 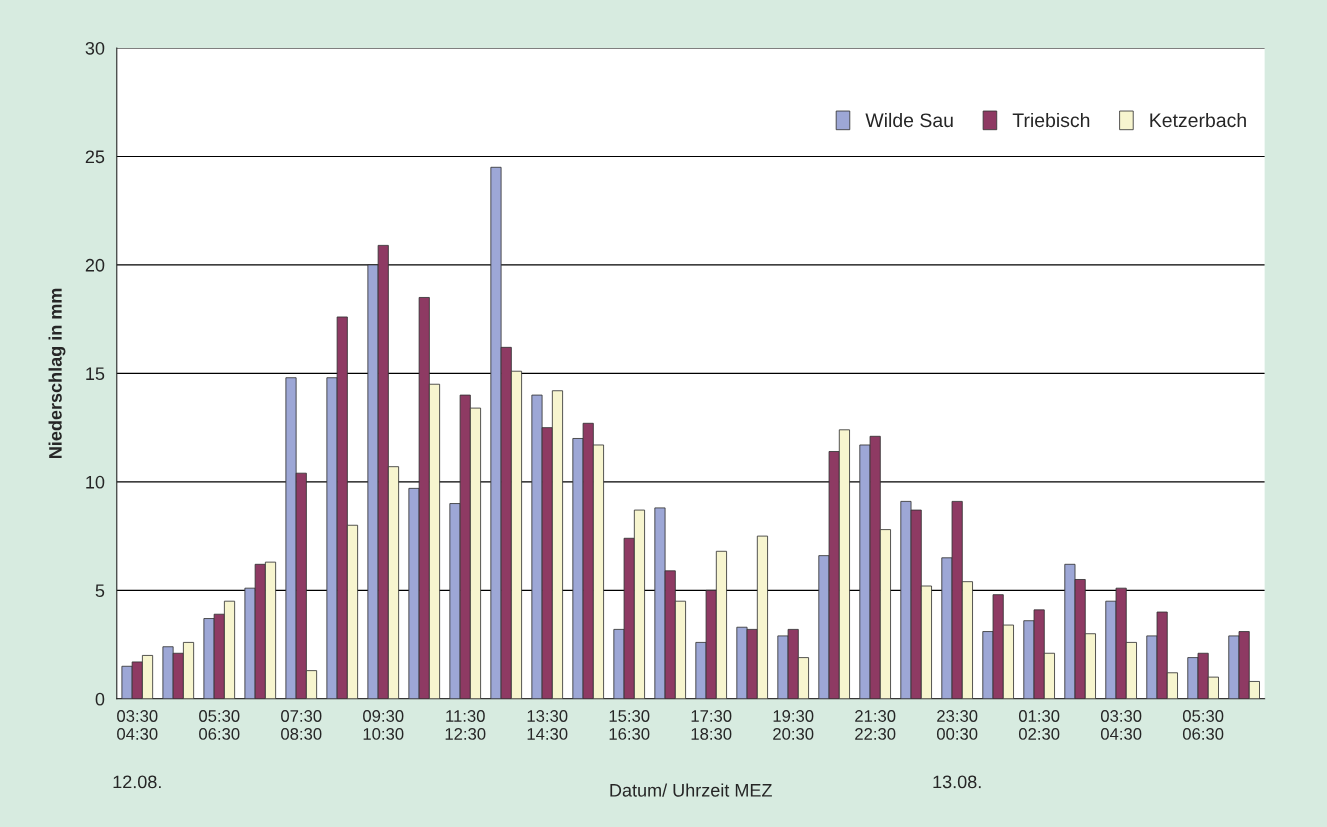 What do you see at coordinates (57, 373) in the screenshot?
I see `y-axis-title: Niederschlag in mm` at bounding box center [57, 373].